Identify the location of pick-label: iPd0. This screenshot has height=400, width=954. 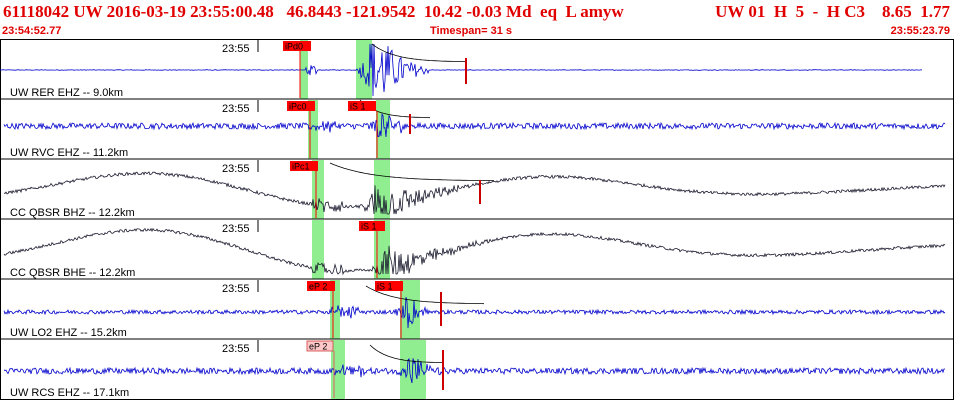
(294, 47).